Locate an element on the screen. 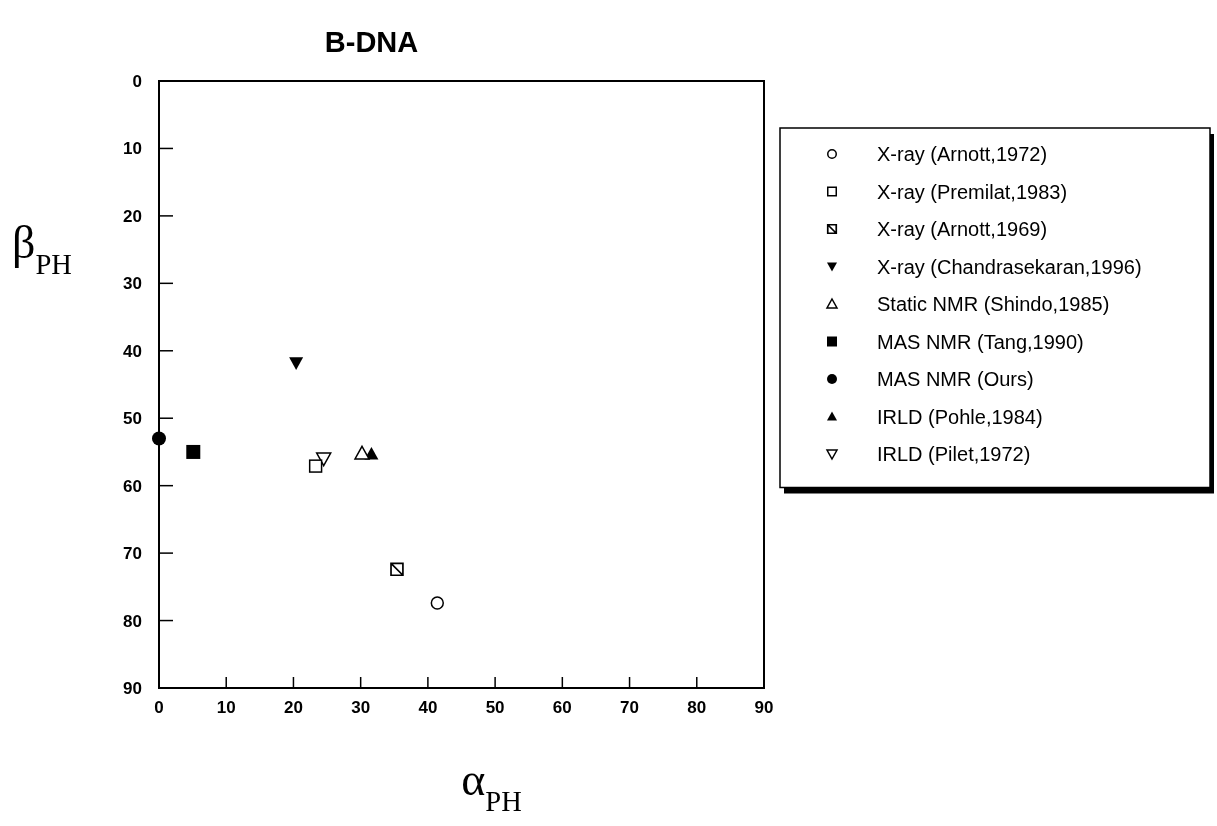  x-axis-title: α$_{PH}$ is located at coordinates (491, 785).